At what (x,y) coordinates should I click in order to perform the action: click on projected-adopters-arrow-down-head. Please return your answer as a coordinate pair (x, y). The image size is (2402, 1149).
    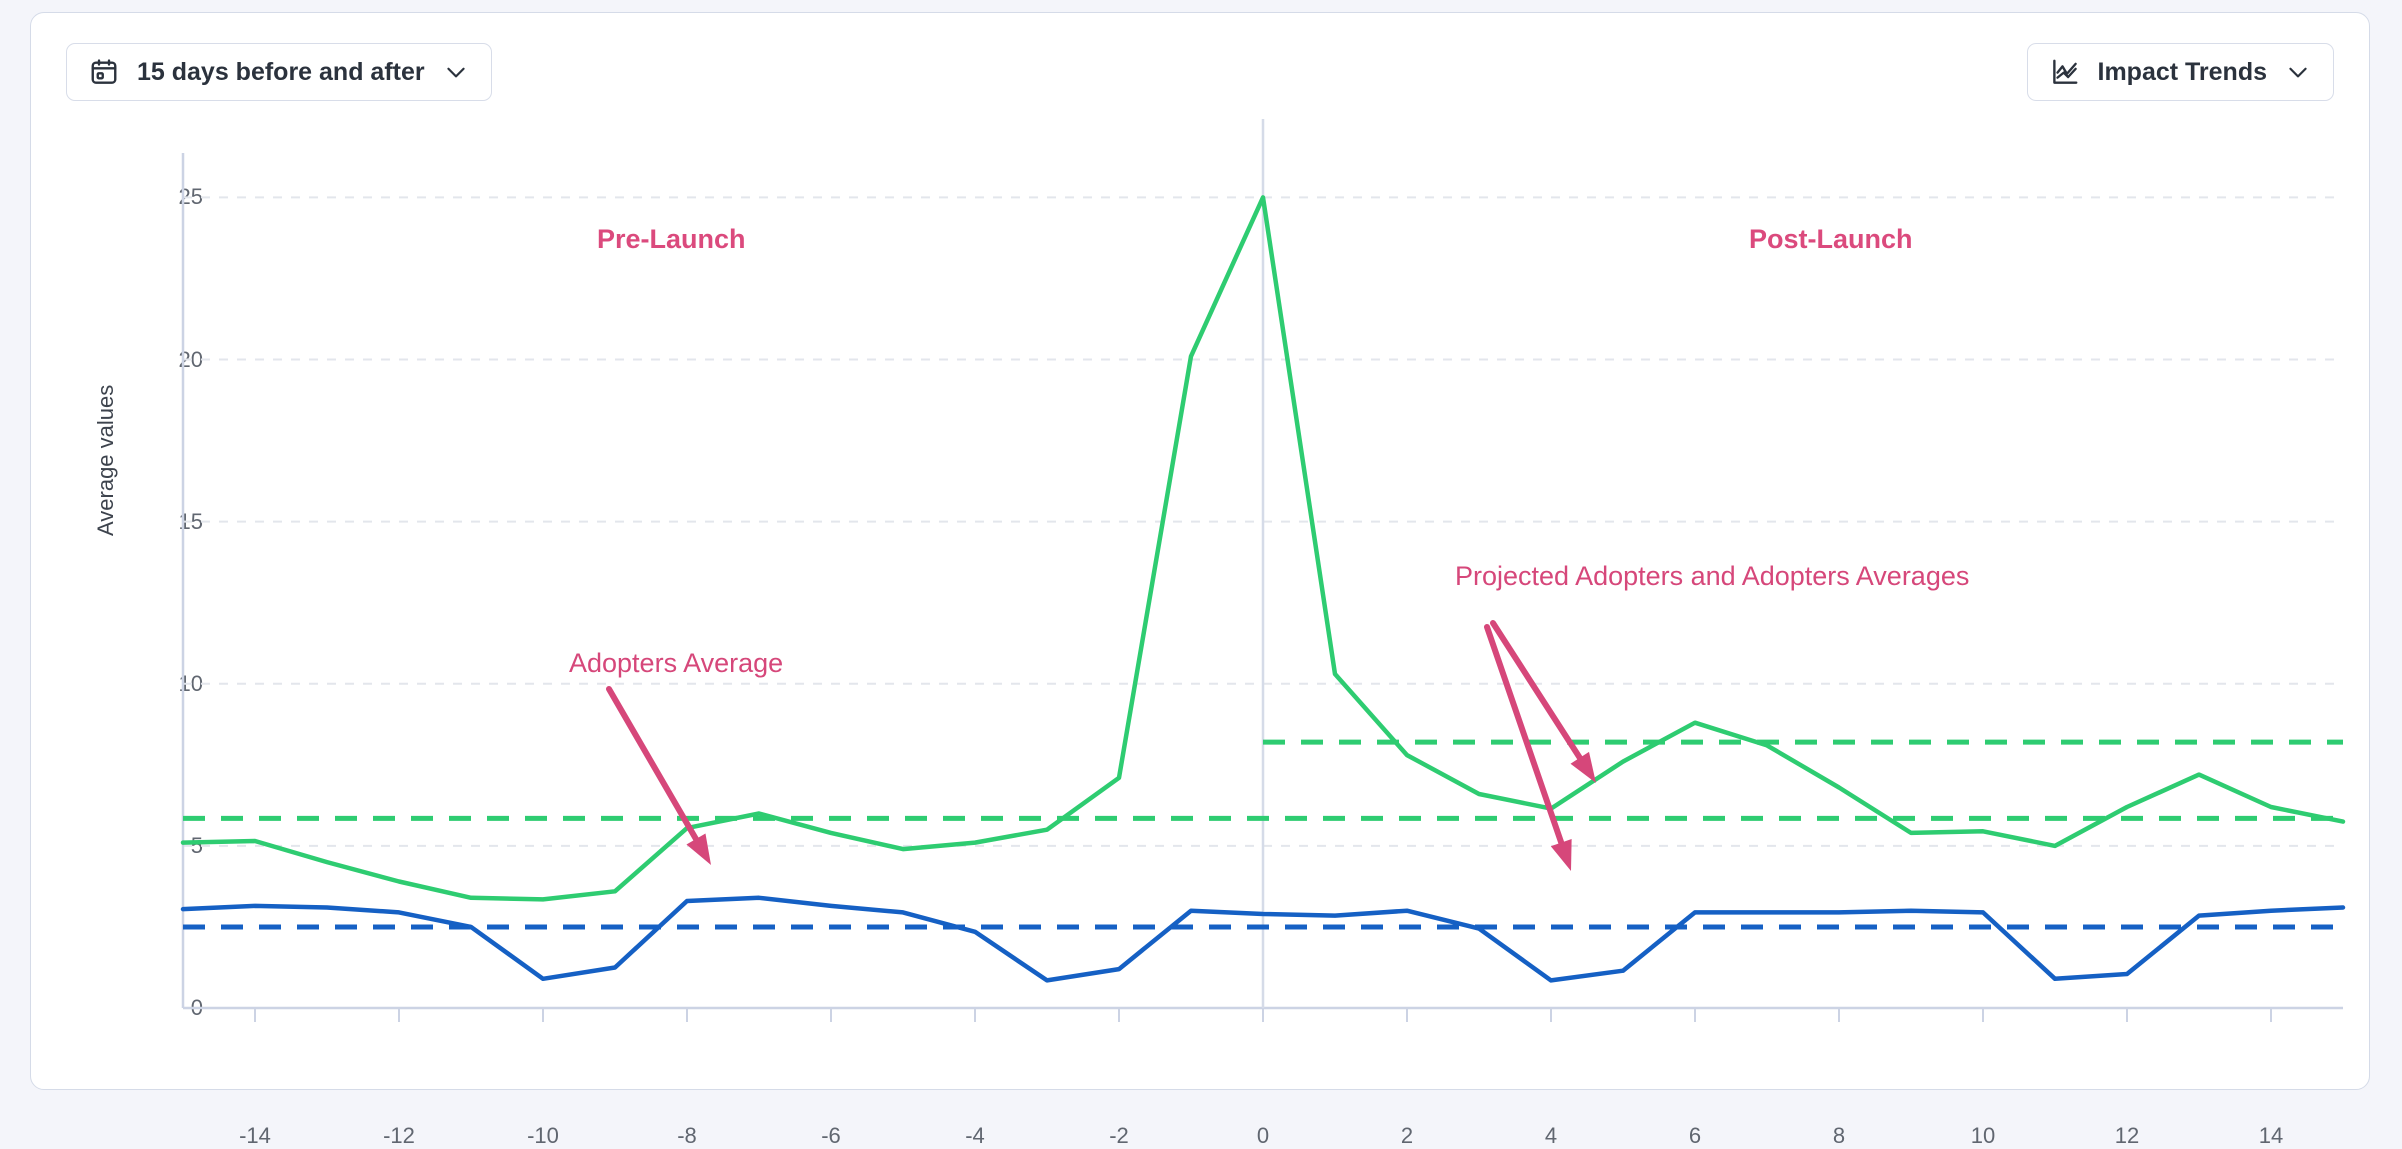
    Looking at the image, I should click on (1561, 855).